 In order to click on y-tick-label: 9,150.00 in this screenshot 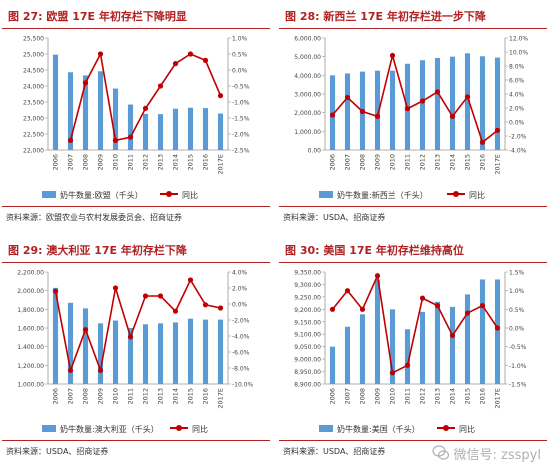, I will do `click(307, 322)`.